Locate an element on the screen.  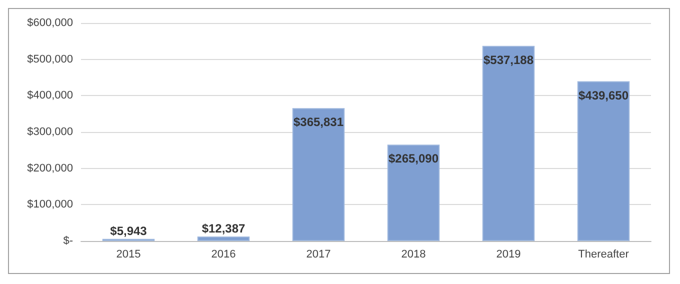
x-tick-label: 2017 is located at coordinates (318, 254).